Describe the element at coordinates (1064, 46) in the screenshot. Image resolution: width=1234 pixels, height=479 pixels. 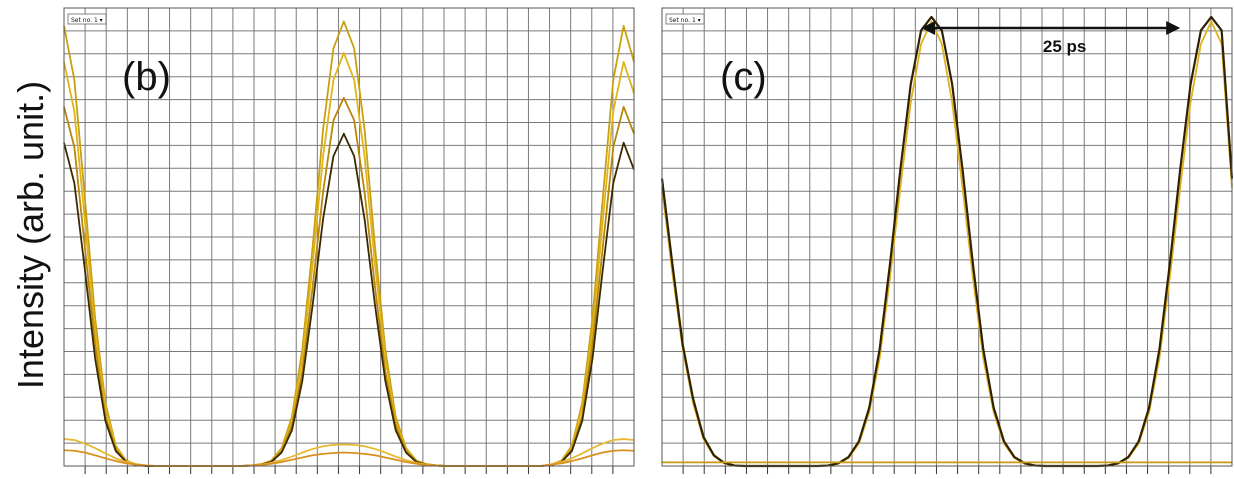
I see `annotation-label: 25 ps` at that location.